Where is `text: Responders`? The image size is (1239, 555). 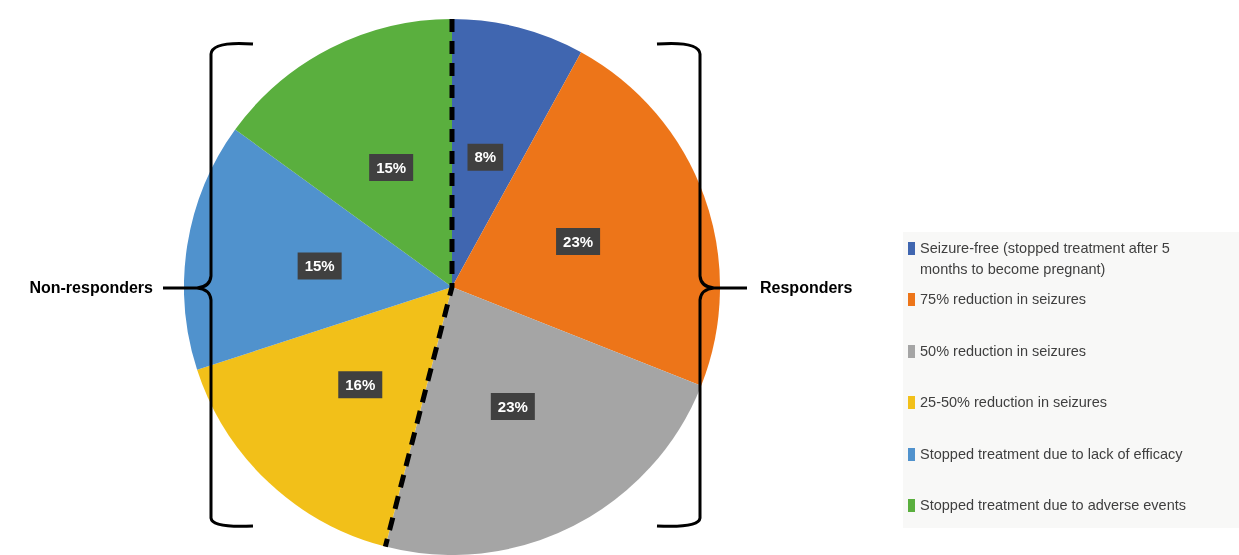
text: Responders is located at coordinates (806, 288).